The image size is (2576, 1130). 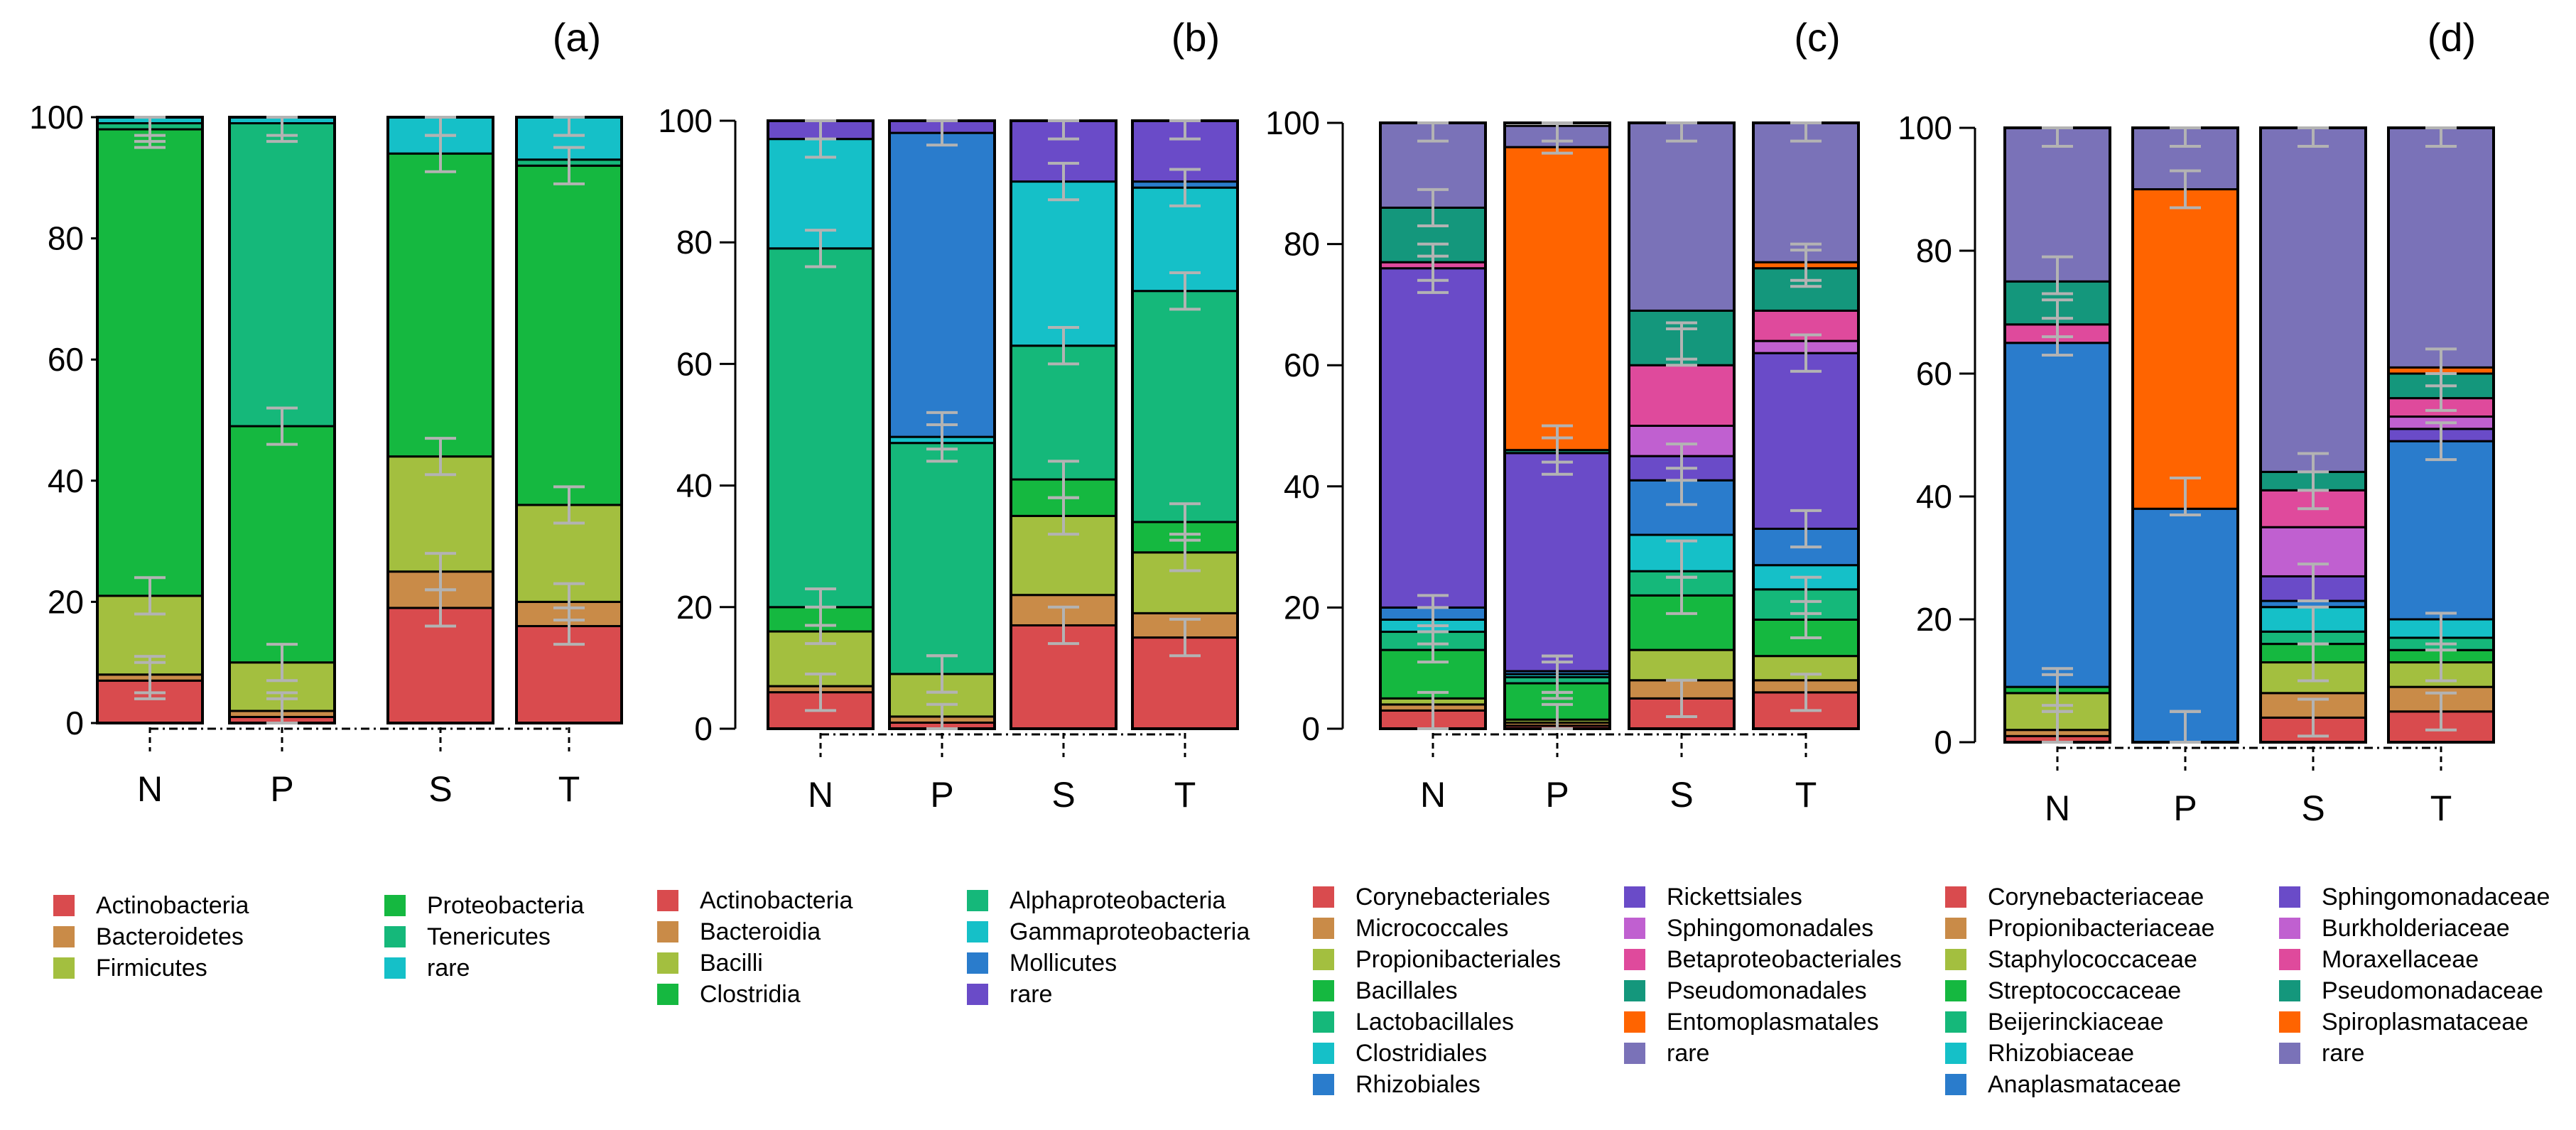 I want to click on legend-label: Tenericutes, so click(x=489, y=936).